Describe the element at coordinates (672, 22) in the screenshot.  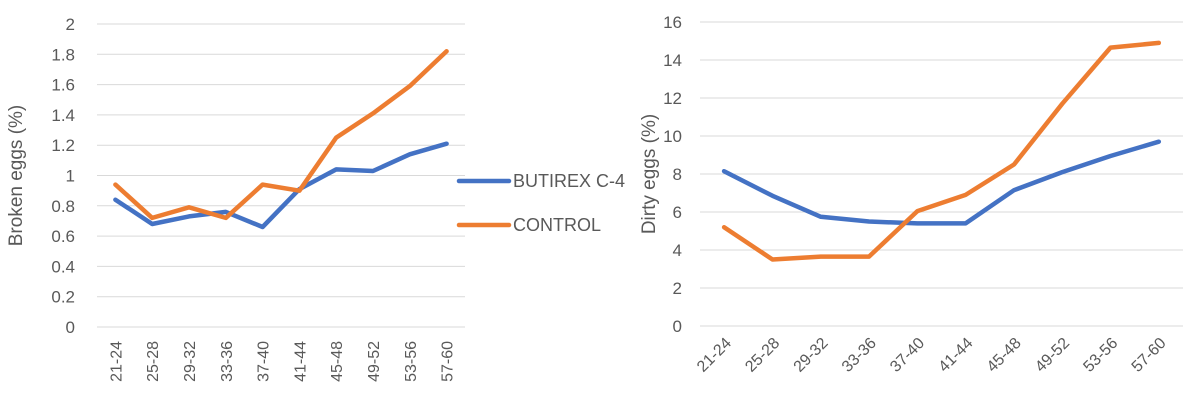
I see `y-tick-label: 16` at that location.